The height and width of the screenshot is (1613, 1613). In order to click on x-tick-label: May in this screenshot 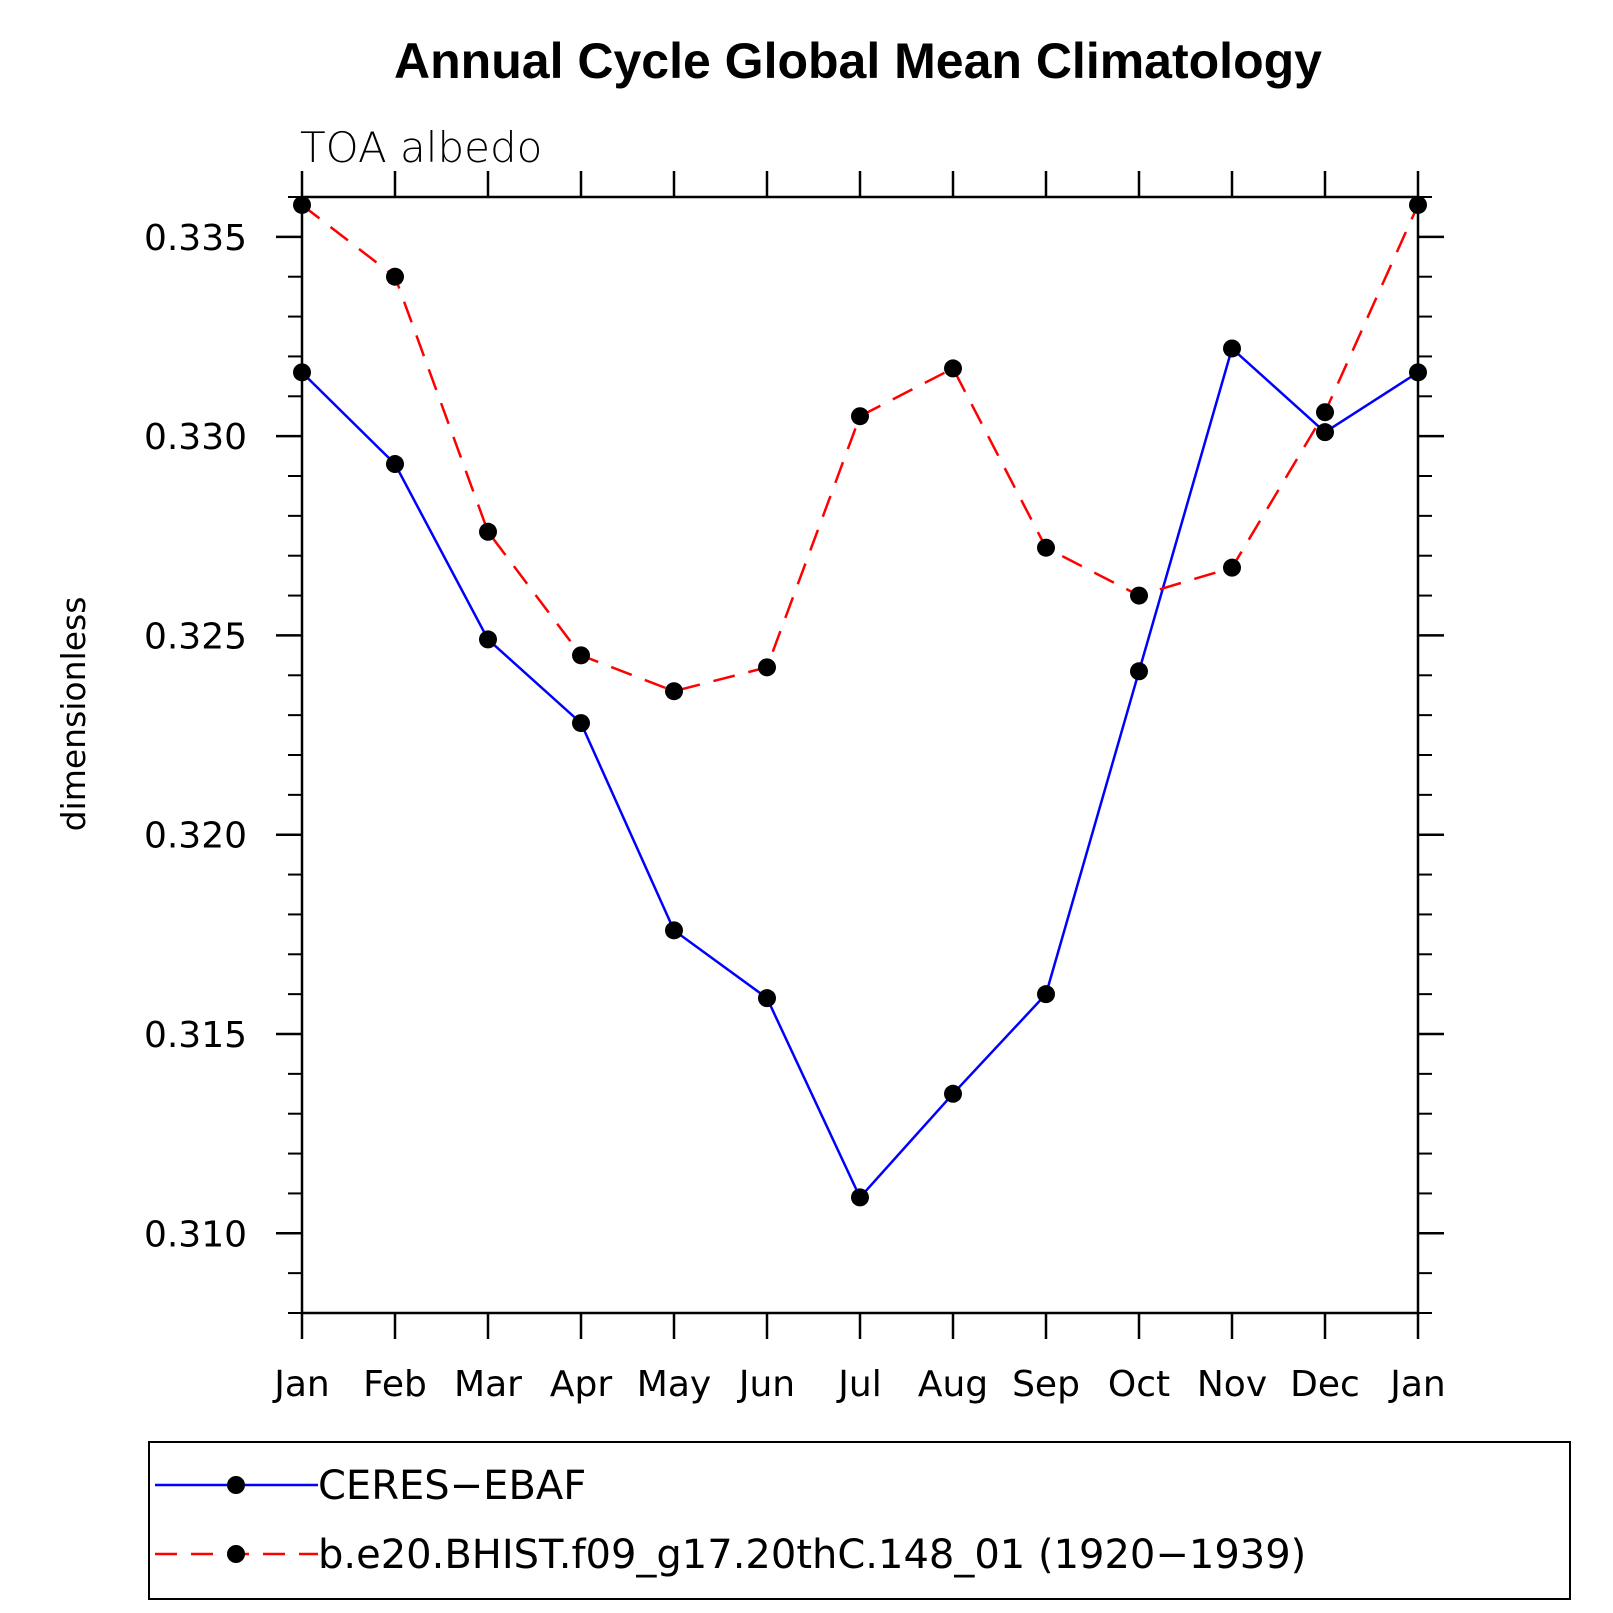, I will do `click(674, 1384)`.